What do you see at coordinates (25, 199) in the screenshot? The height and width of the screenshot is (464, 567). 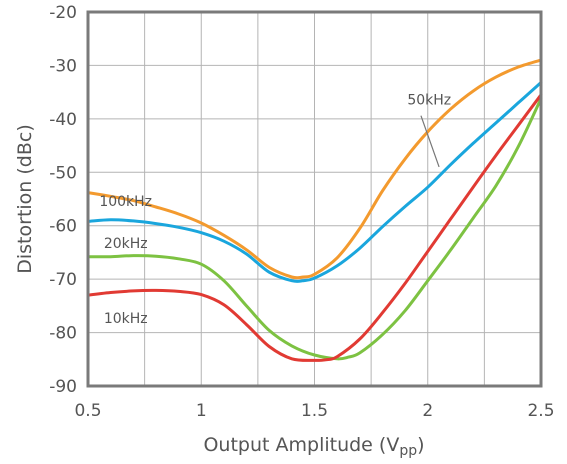 I see `y-axis-title: Distortion (dBc)` at bounding box center [25, 199].